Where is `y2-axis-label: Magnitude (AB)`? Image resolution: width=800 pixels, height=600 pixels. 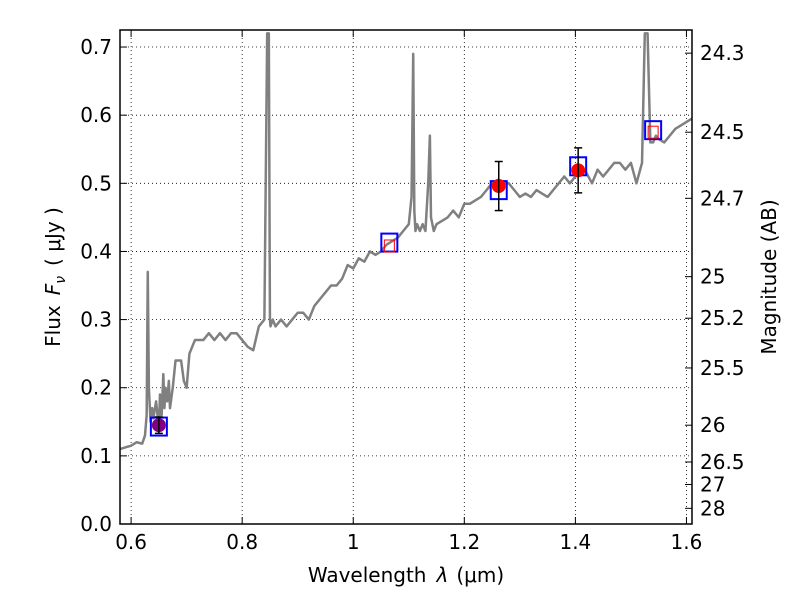 y2-axis-label: Magnitude (AB) is located at coordinates (769, 276).